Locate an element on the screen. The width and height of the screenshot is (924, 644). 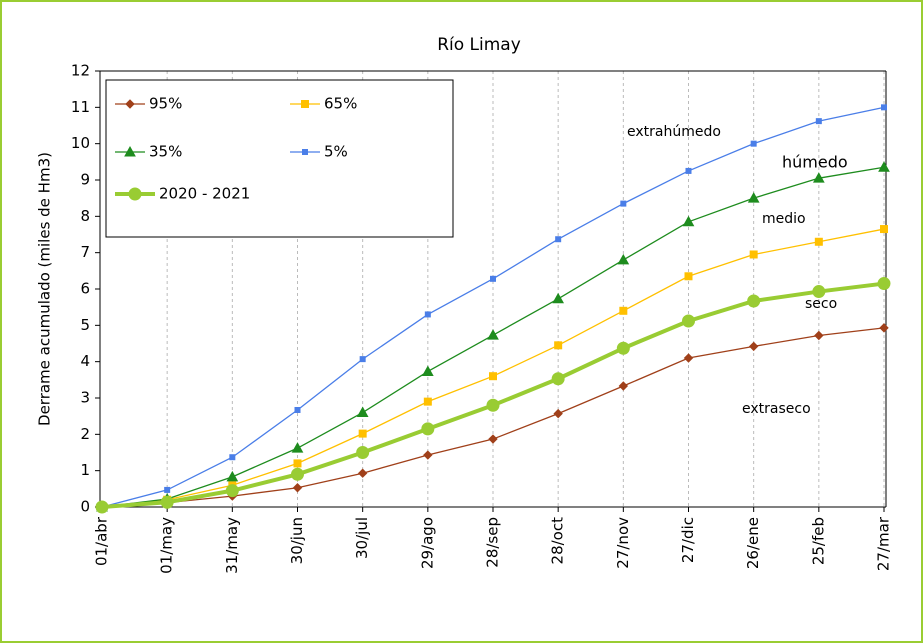
y-tick-label: 2 is located at coordinates (85, 434).